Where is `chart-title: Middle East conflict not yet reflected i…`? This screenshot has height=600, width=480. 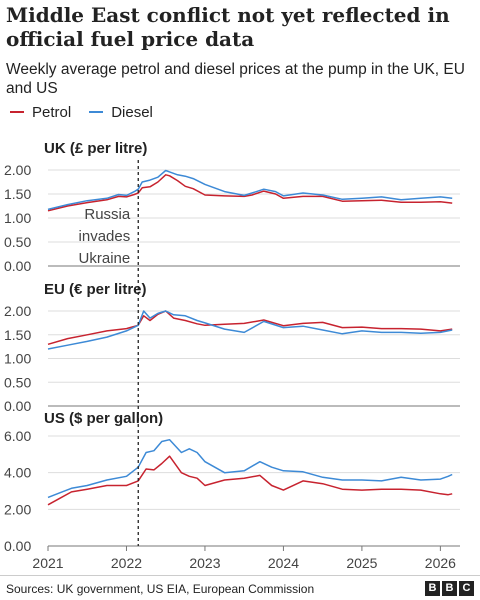 chart-title: Middle East conflict not yet reflected i… is located at coordinates (228, 27).